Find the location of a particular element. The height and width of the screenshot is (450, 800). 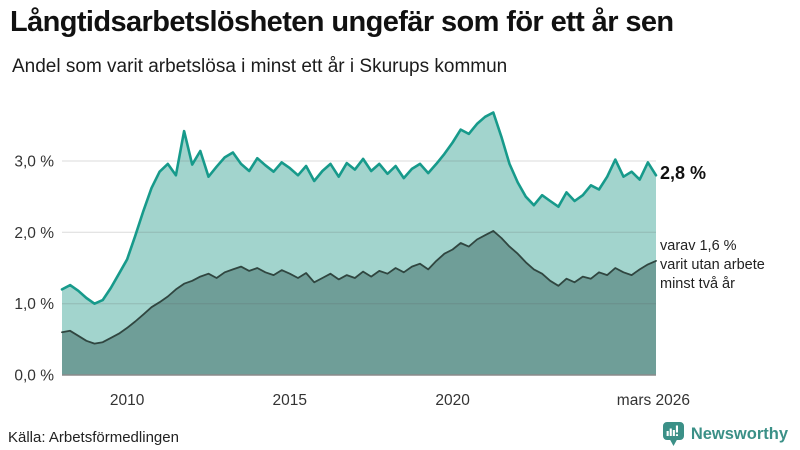

source-credit: Källa: Arbetsförmedlingen is located at coordinates (93, 437).